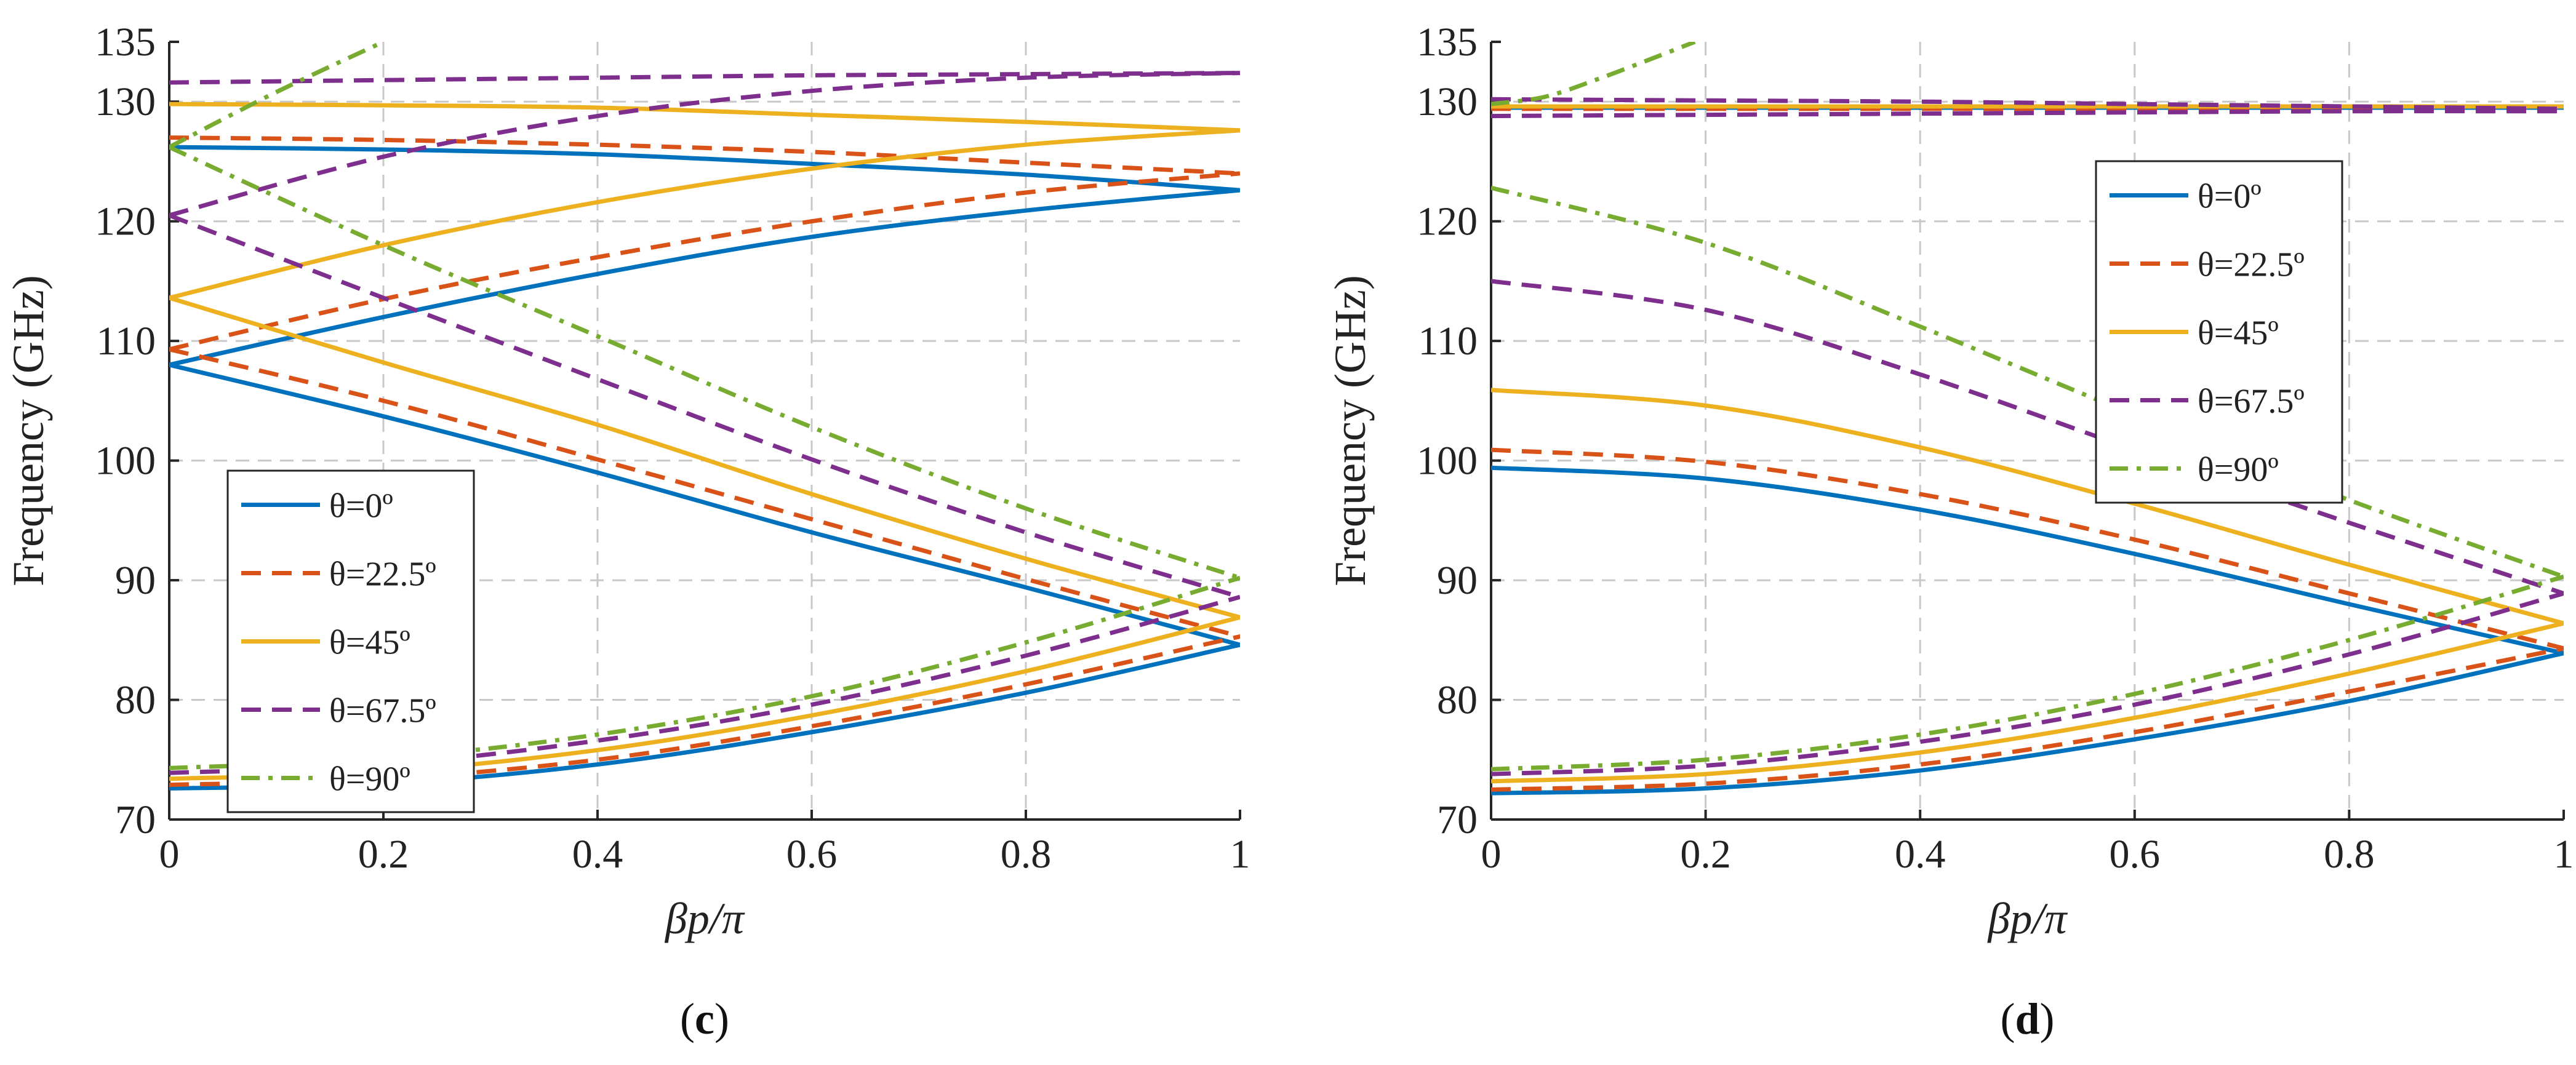 The width and height of the screenshot is (2576, 1065). Describe the element at coordinates (2027, 1019) in the screenshot. I see `panel-label: (d)` at that location.